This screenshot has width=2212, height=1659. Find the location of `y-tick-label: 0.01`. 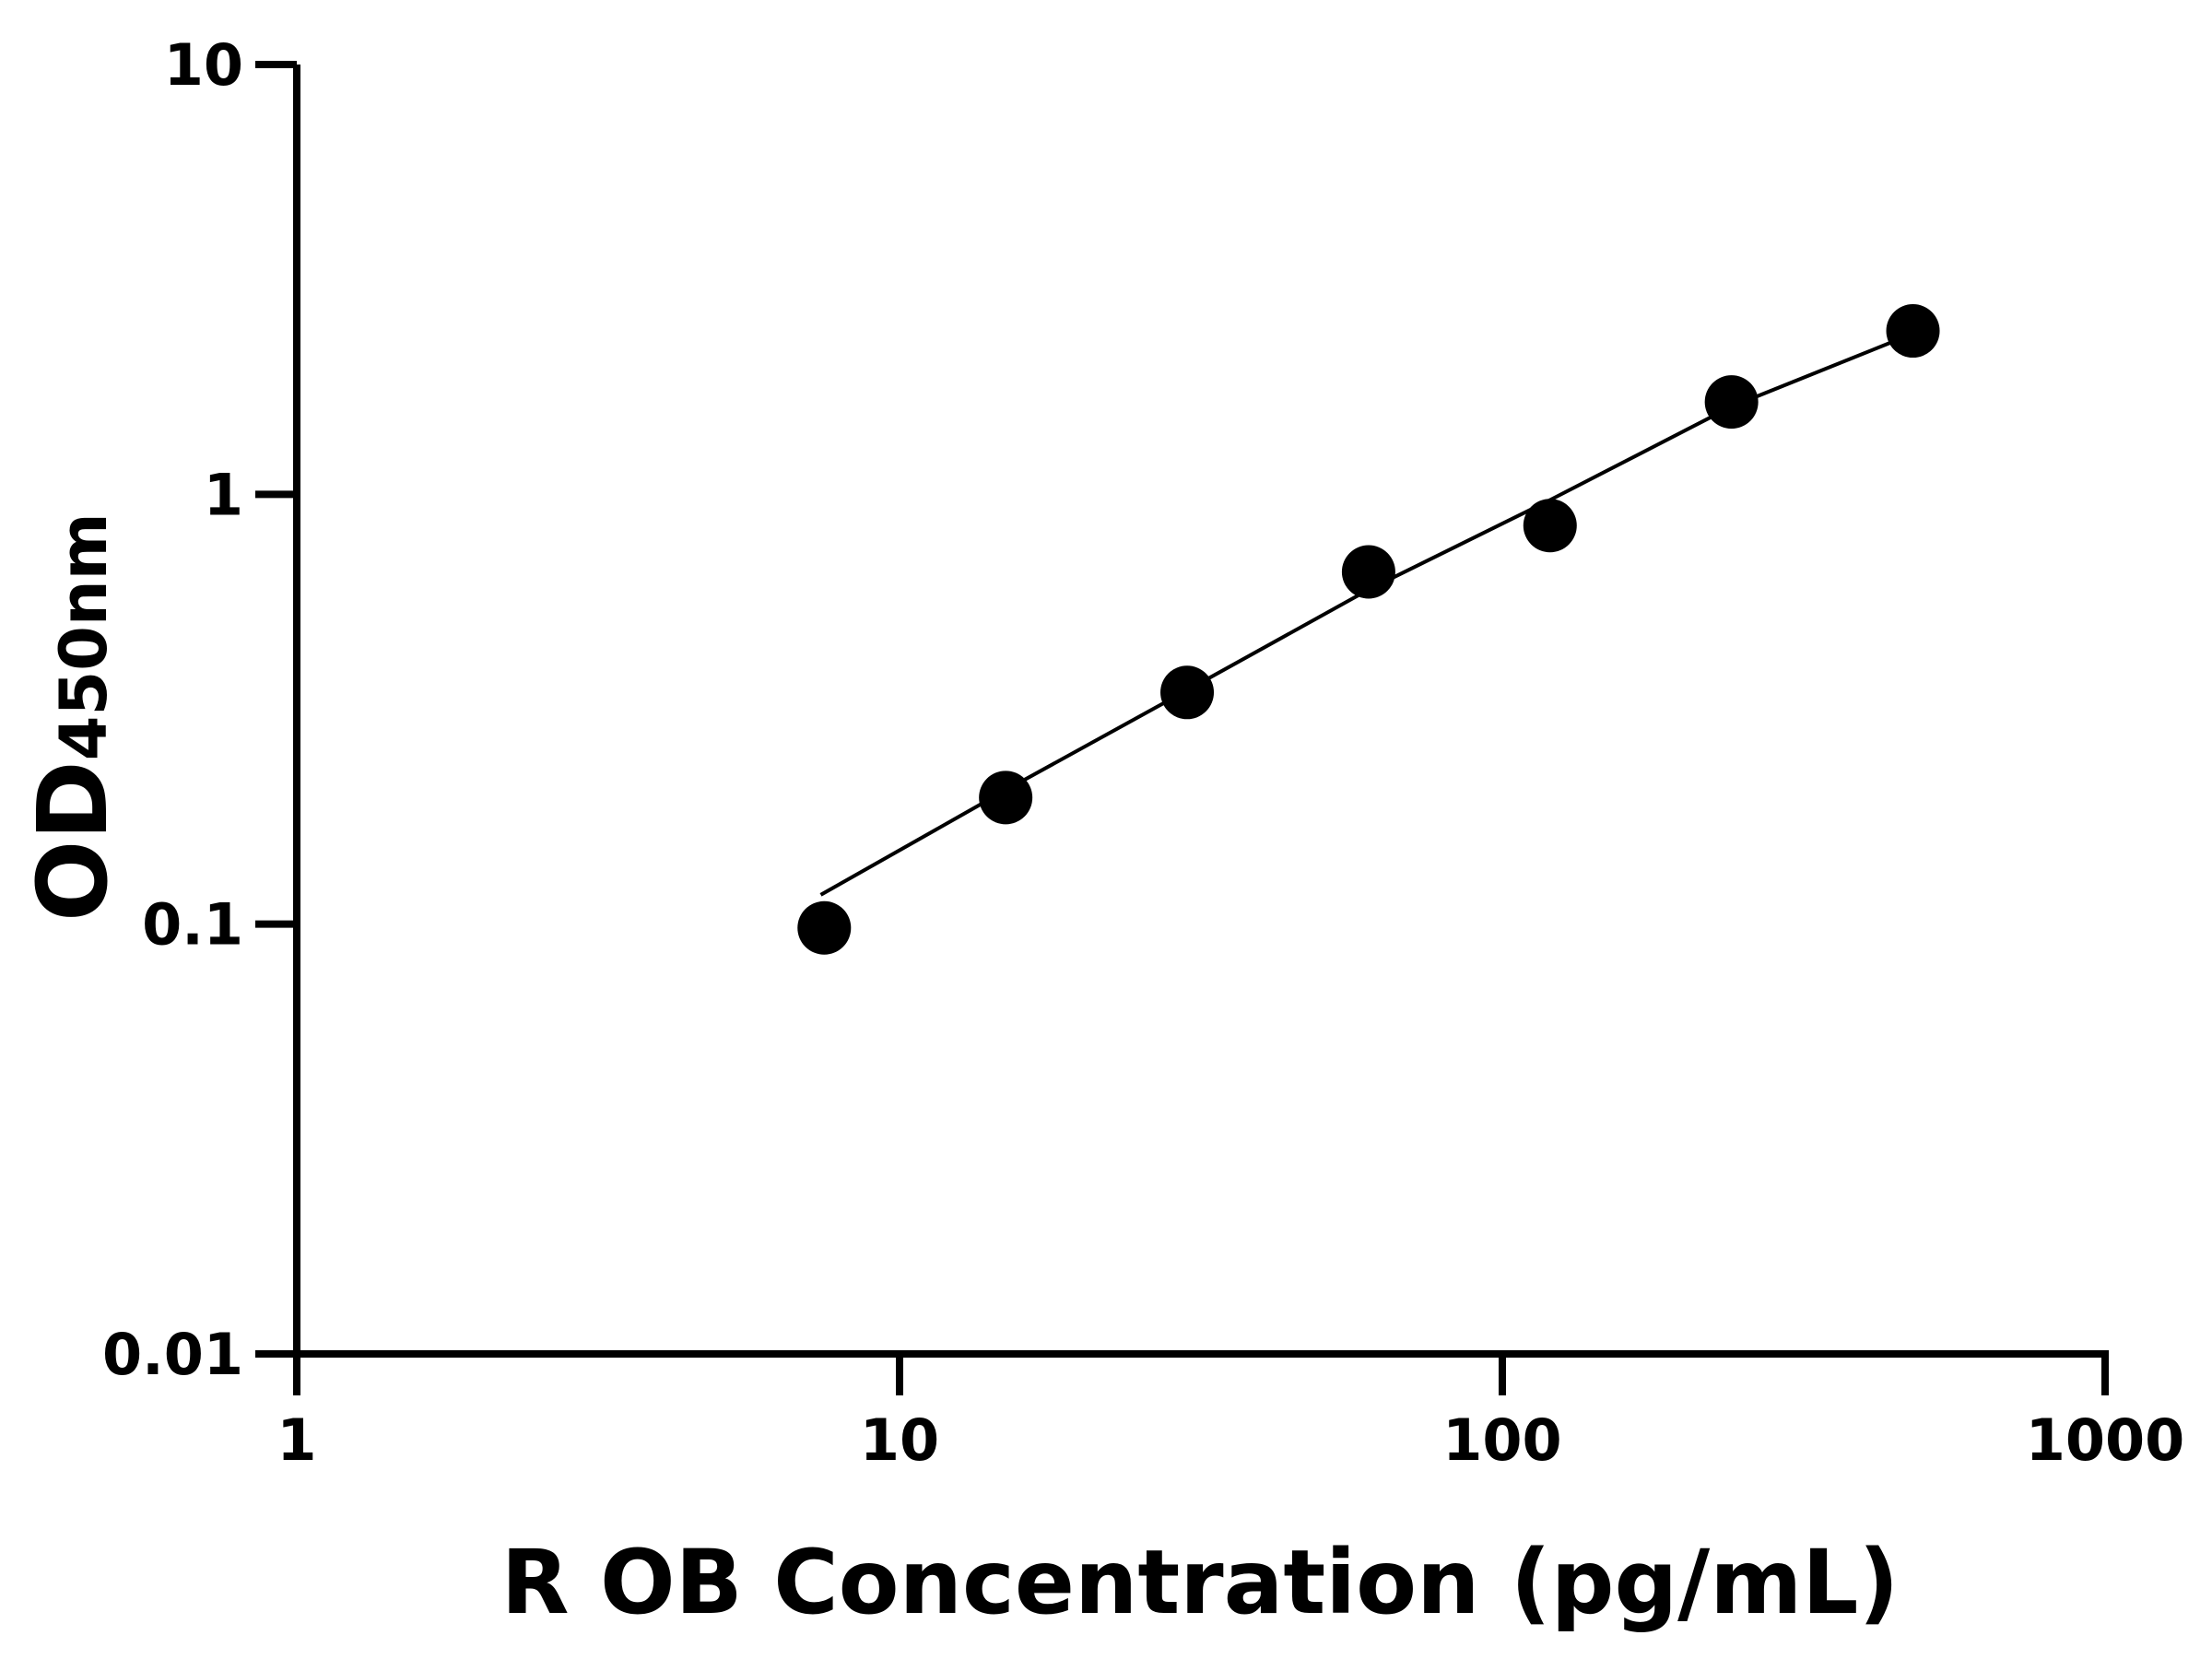

y-tick-label: 0.01 is located at coordinates (172, 1354).